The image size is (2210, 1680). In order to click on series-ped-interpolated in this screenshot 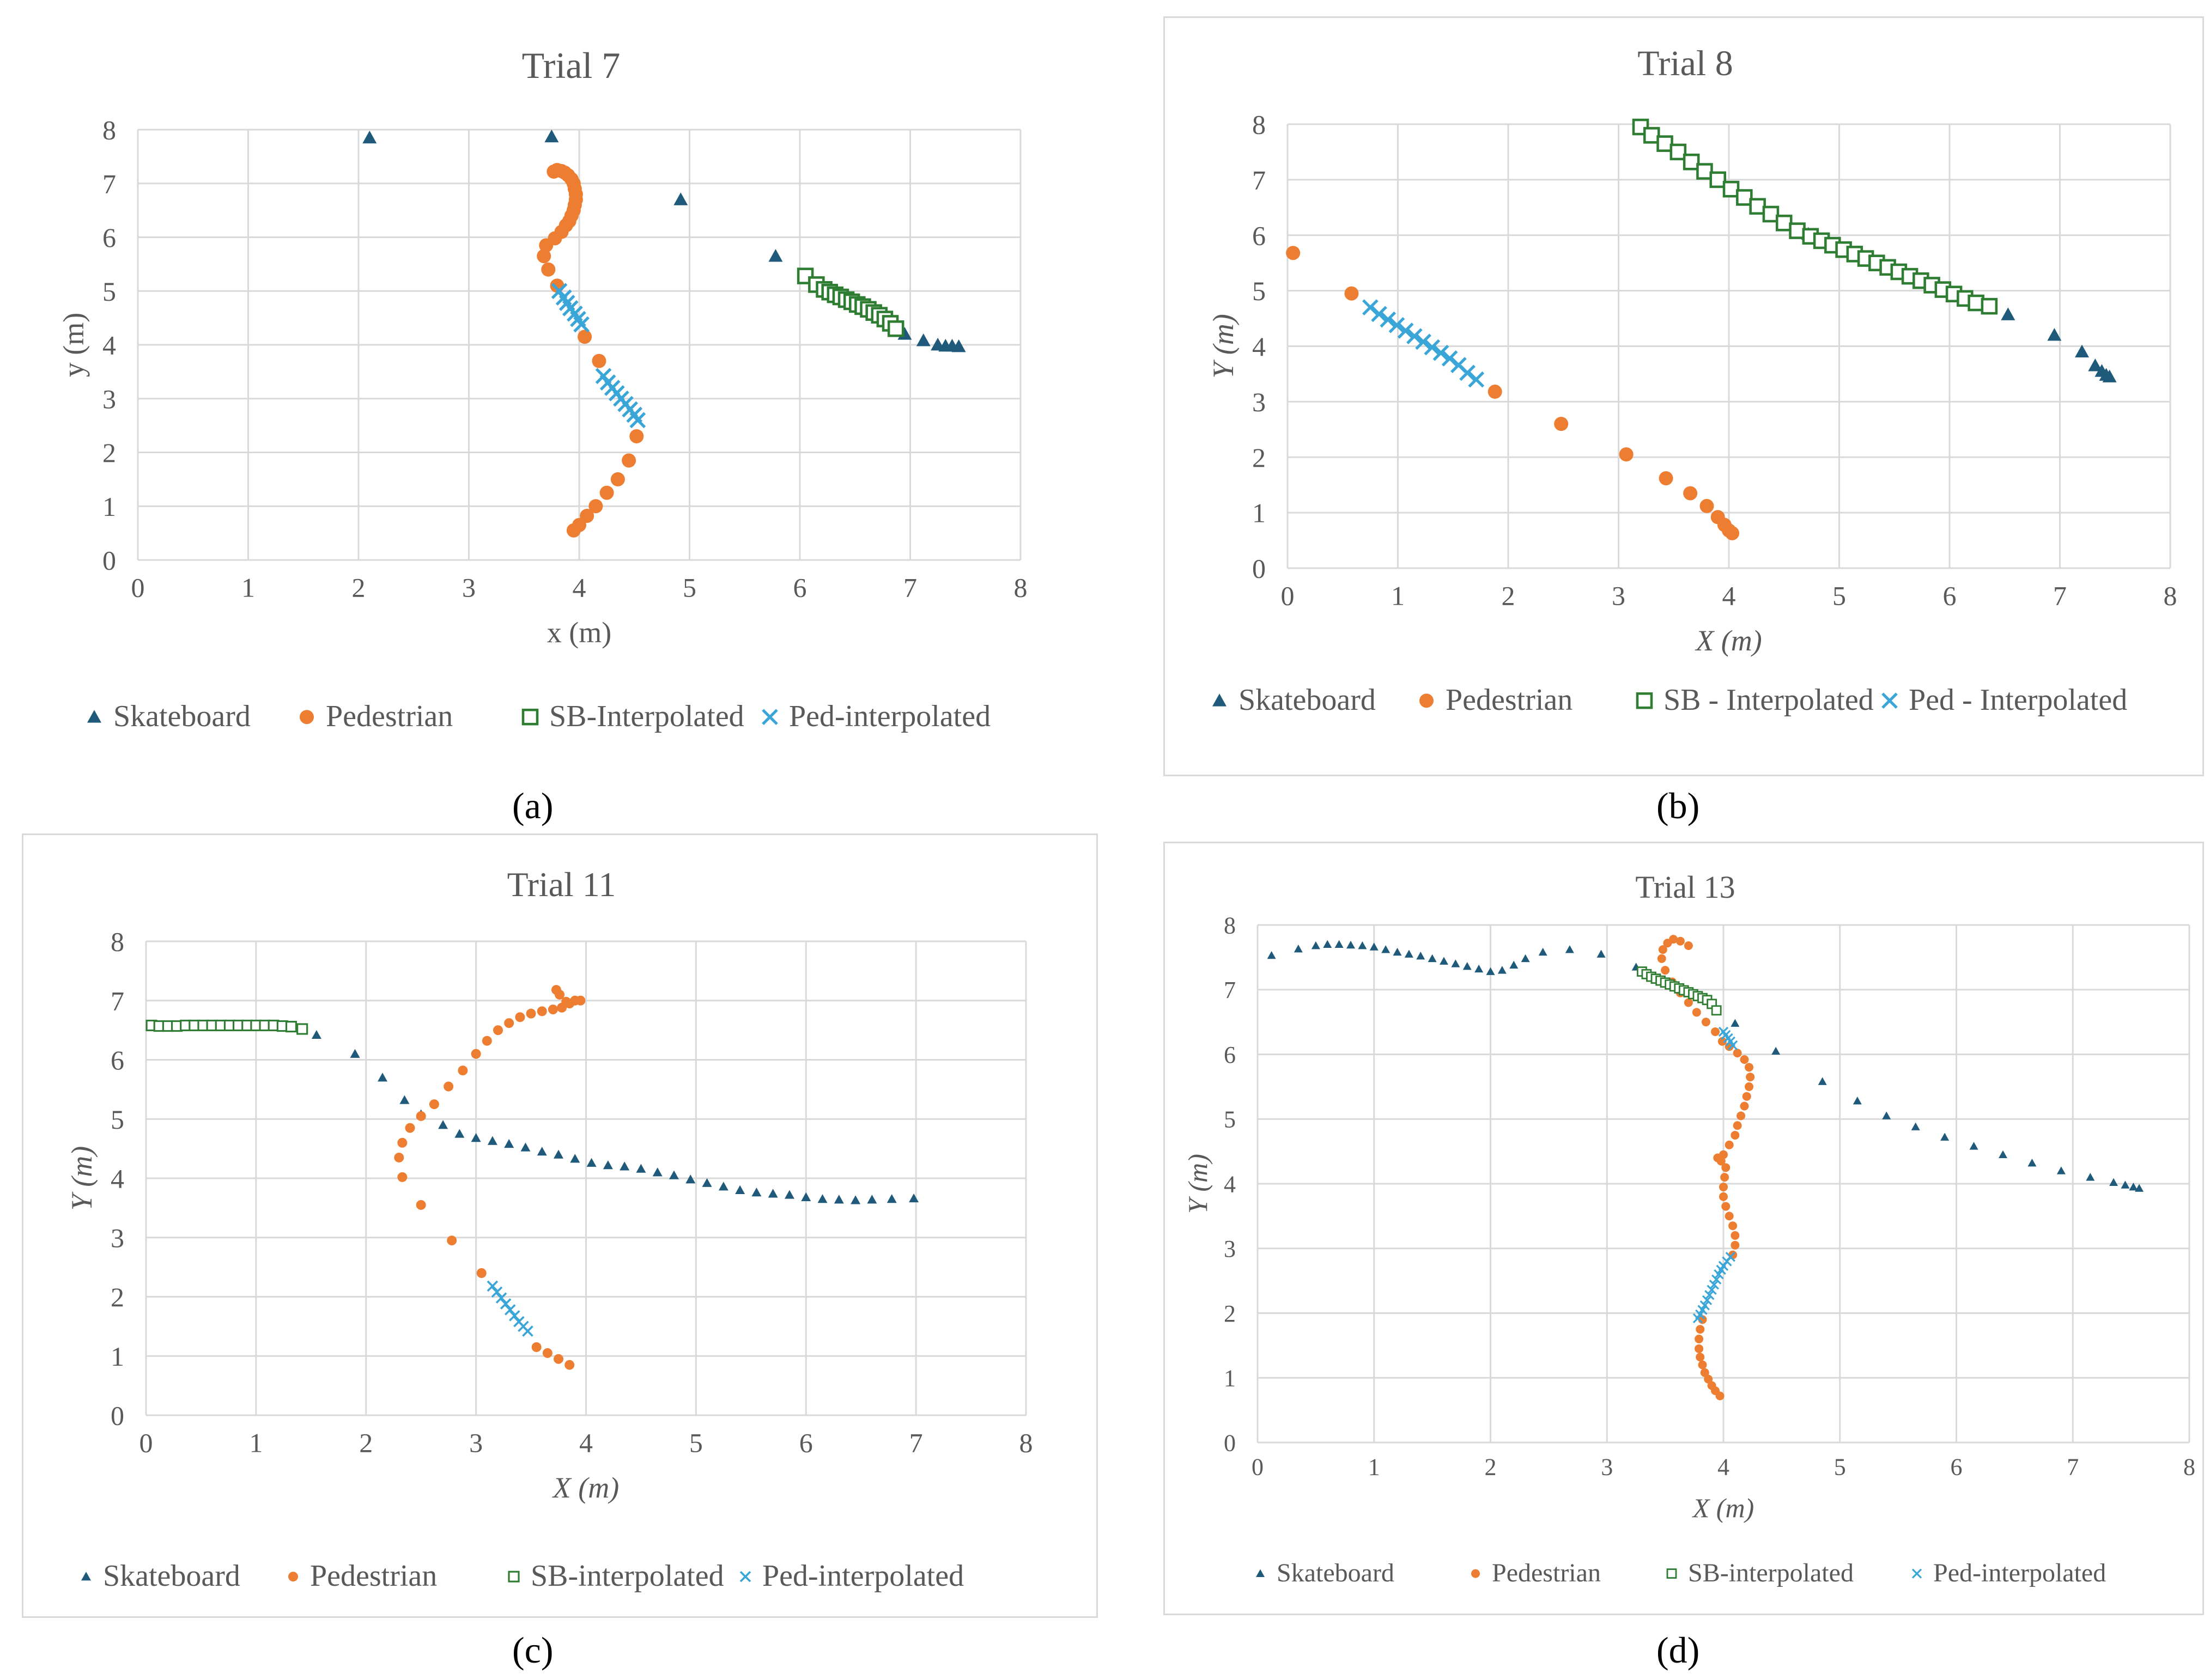, I will do `click(510, 1308)`.